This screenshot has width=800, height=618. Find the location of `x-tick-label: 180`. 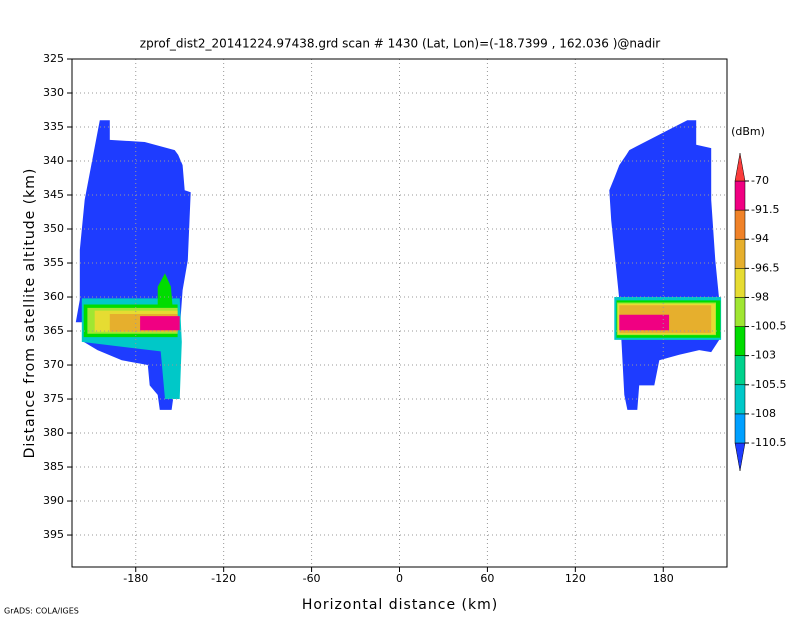

x-tick-label: 180 is located at coordinates (663, 578).